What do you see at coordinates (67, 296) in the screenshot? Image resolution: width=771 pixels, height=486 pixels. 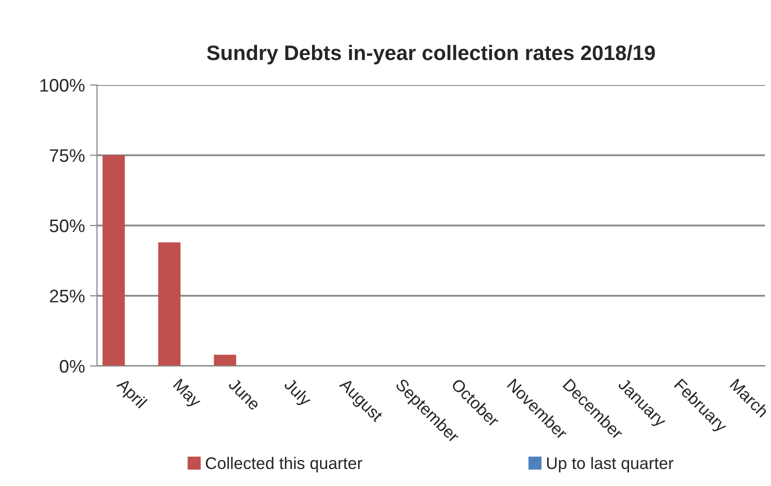 I see `y-tick-label: 25%` at bounding box center [67, 296].